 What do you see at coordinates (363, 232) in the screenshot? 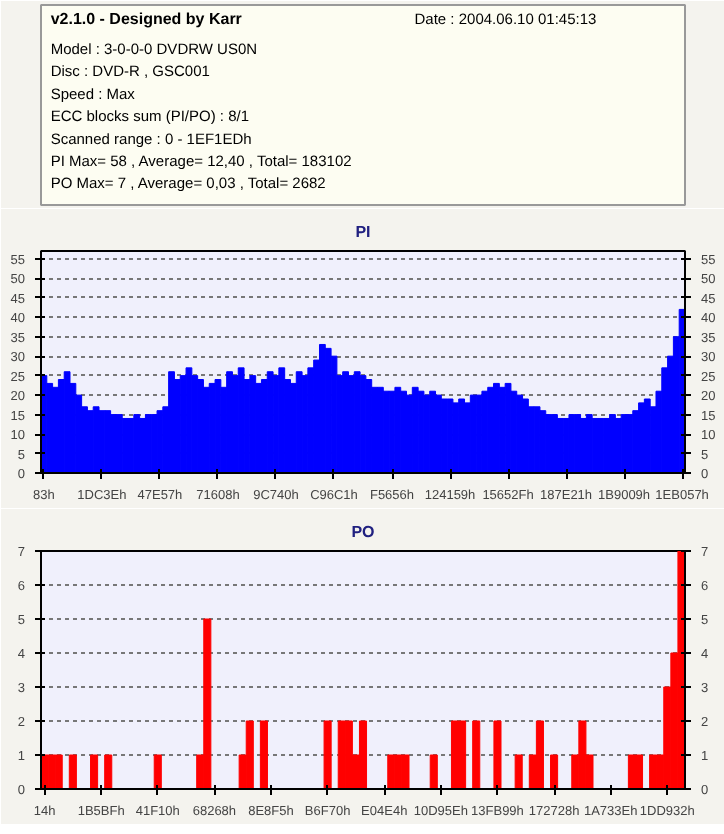
I see `chart-title: PI` at bounding box center [363, 232].